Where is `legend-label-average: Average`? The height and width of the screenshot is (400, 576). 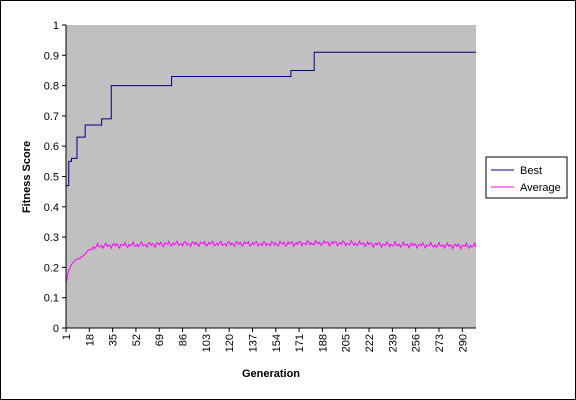 legend-label-average: Average is located at coordinates (540, 188).